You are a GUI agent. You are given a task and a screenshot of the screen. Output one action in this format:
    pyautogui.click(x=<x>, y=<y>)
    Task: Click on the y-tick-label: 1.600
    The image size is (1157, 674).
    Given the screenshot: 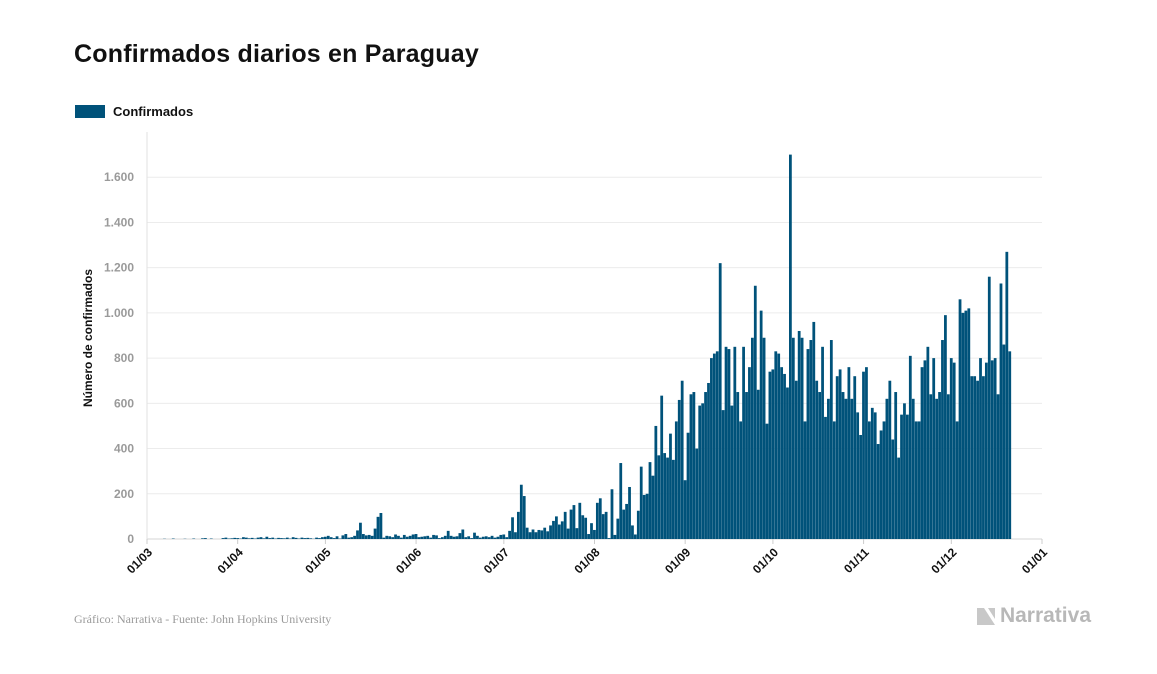 What is the action you would take?
    pyautogui.click(x=119, y=177)
    